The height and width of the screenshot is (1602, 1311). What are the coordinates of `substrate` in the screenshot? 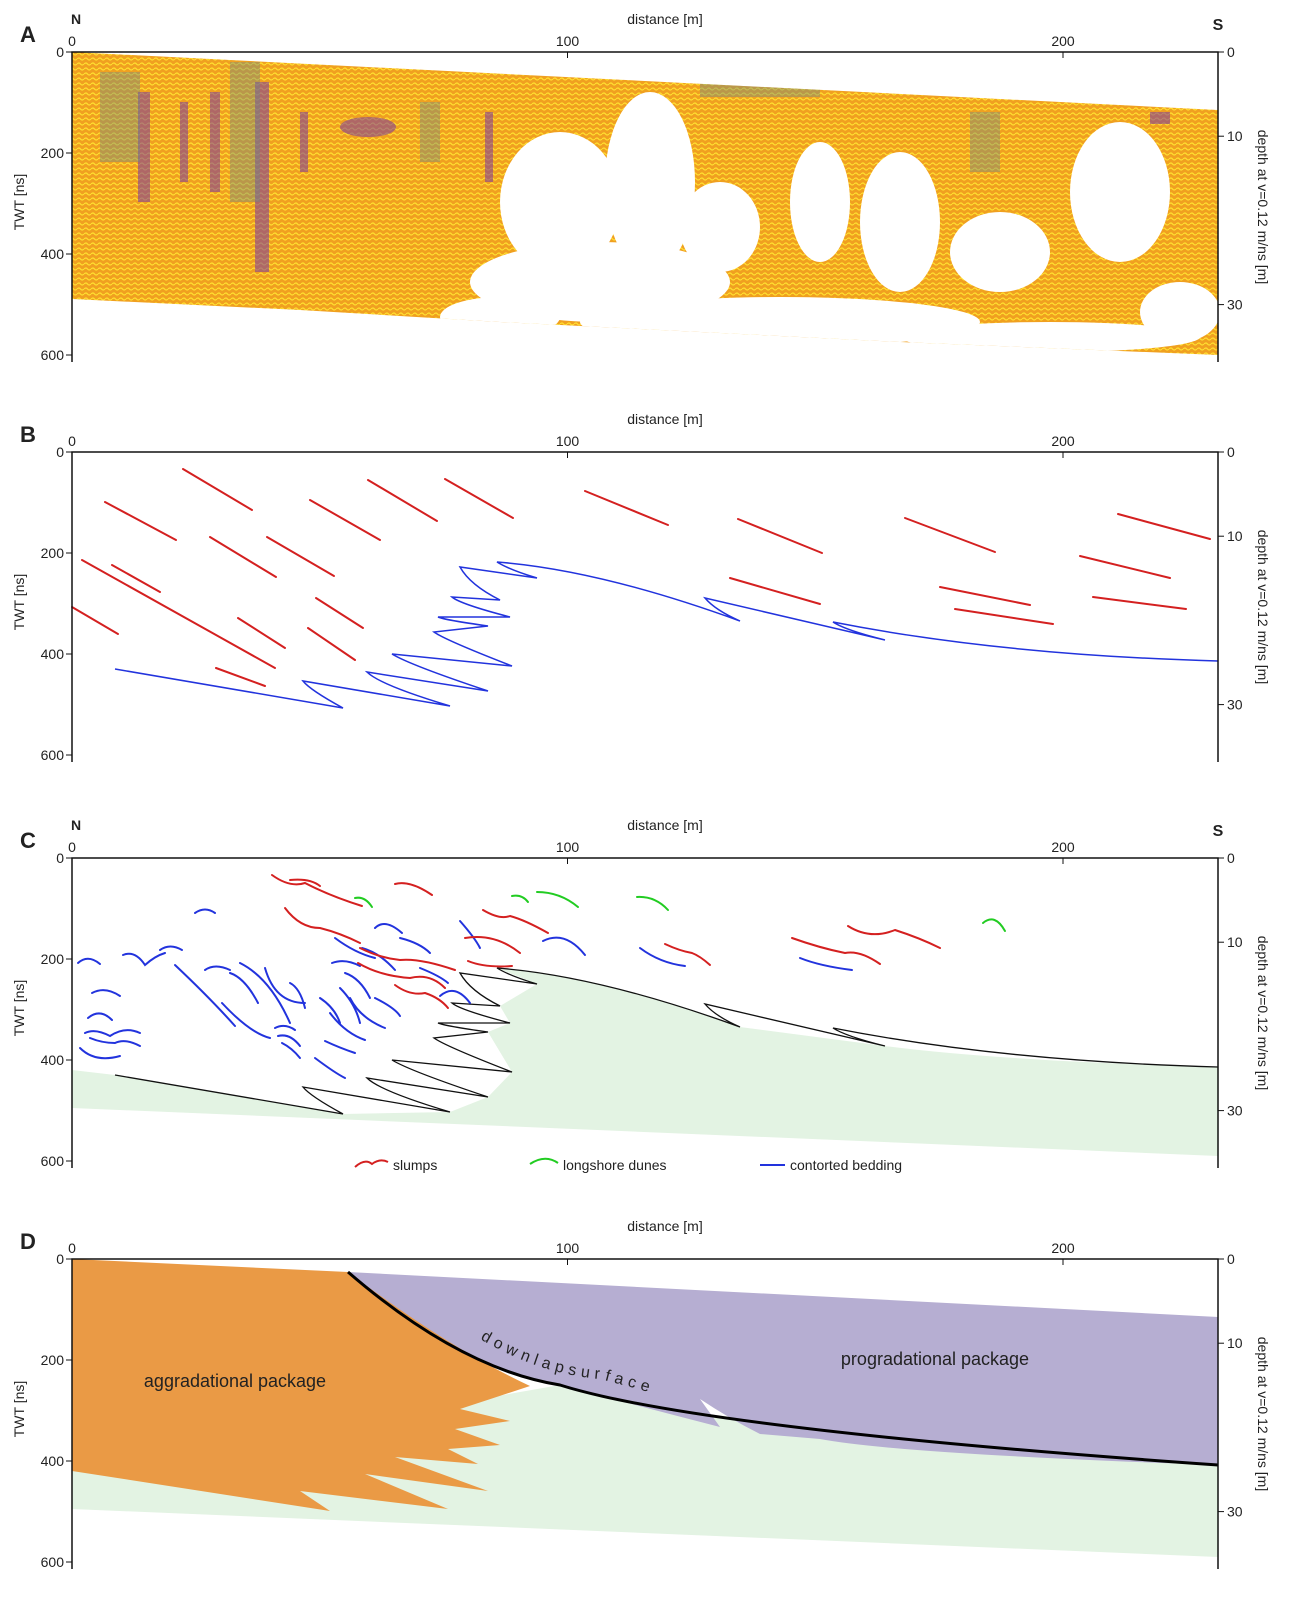 It's located at (645, 1062).